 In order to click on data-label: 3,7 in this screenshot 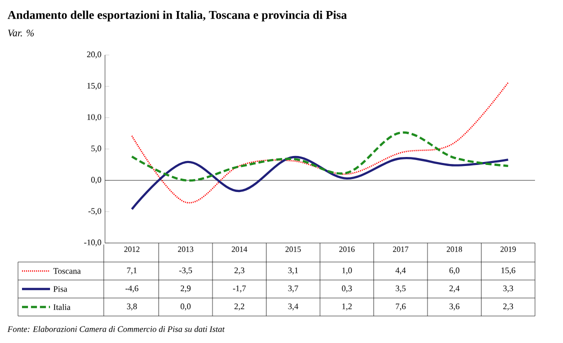, I will do `click(293, 289)`.